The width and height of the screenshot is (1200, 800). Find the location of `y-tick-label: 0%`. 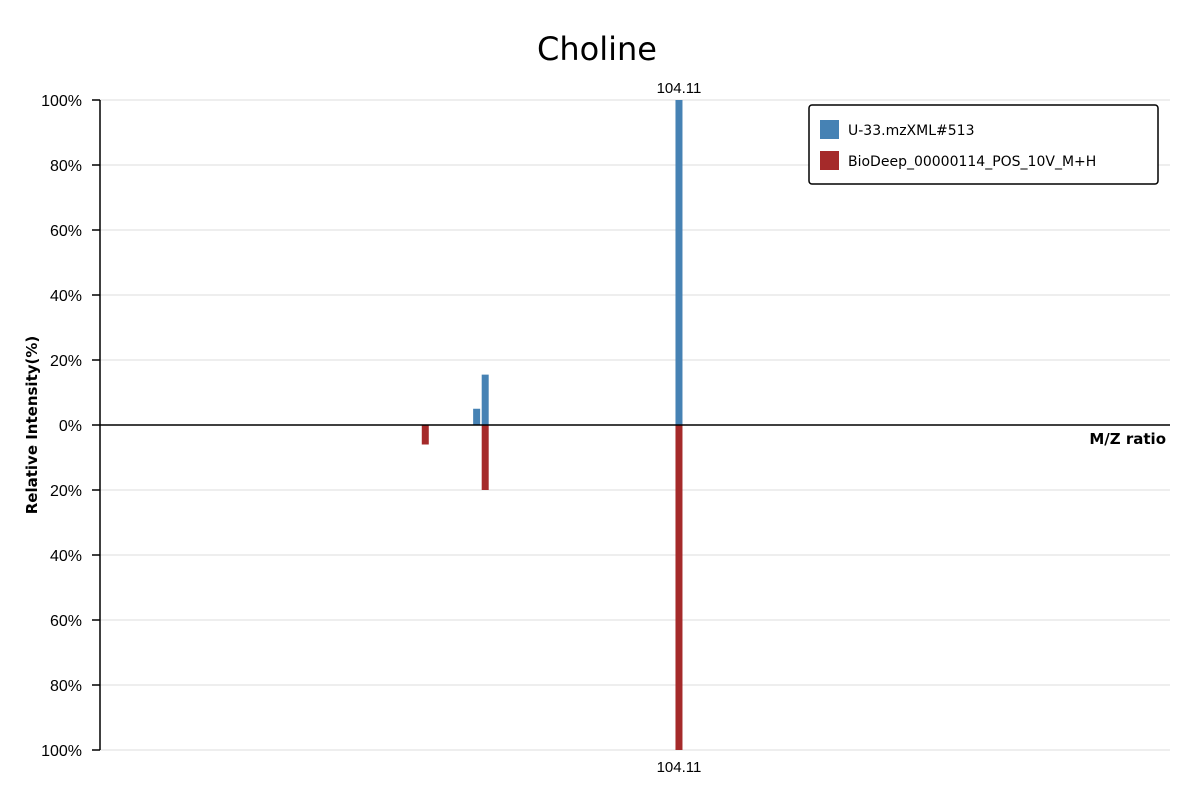

y-tick-label: 0% is located at coordinates (70, 426).